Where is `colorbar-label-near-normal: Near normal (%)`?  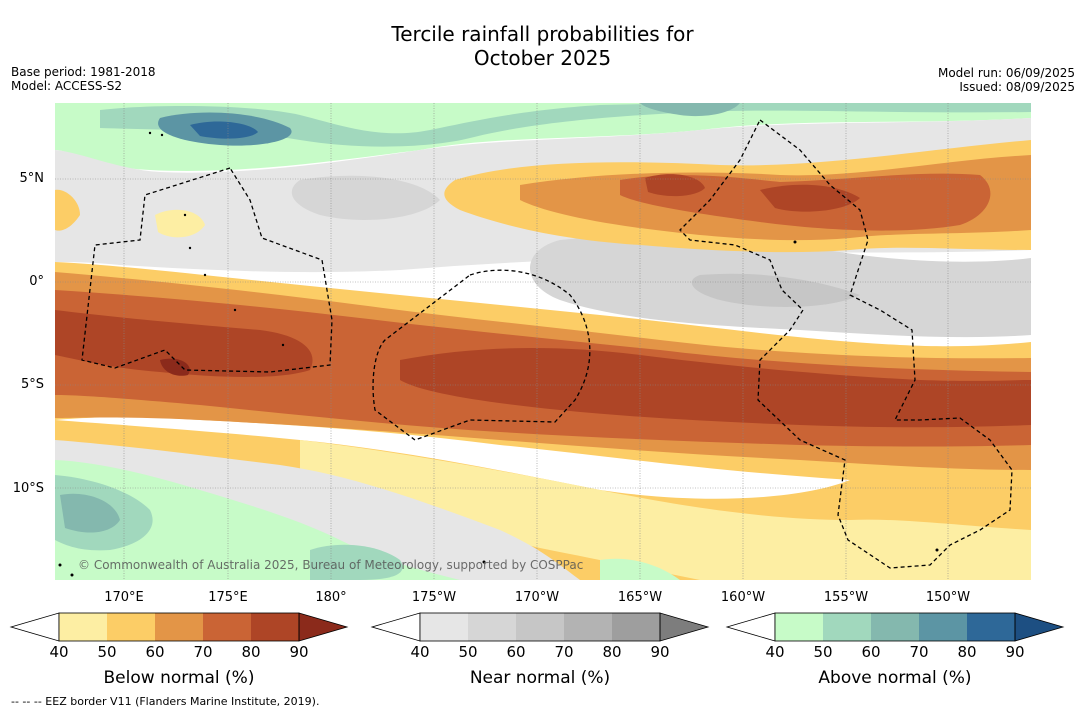 colorbar-label-near-normal: Near normal (%) is located at coordinates (540, 678).